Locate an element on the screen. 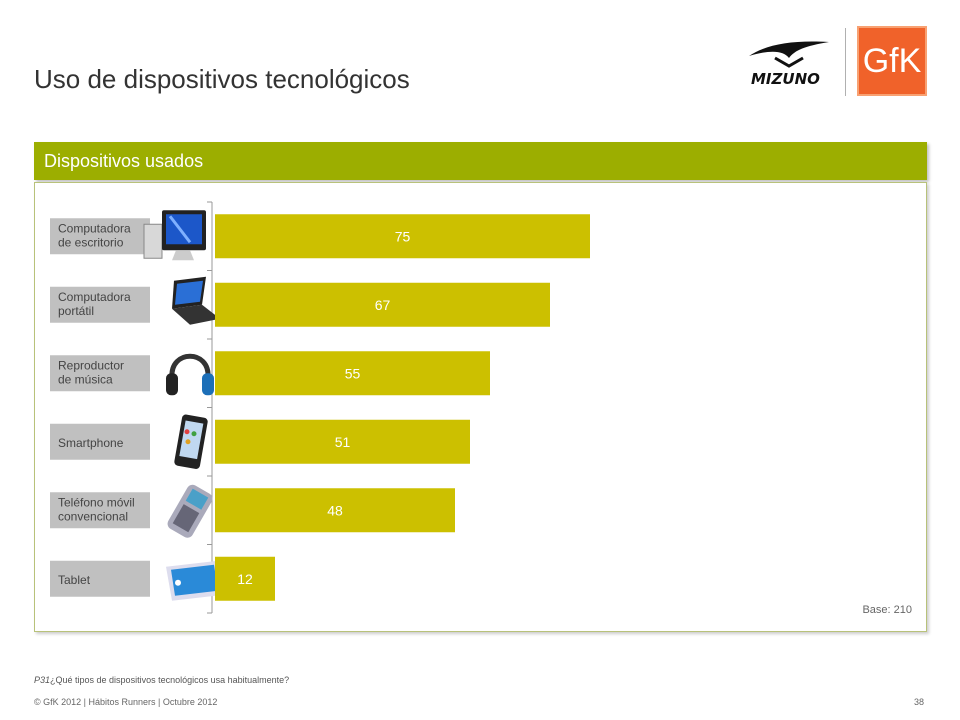 This screenshot has width=960, height=720. category-label: Teléfono móvil convencional is located at coordinates (96, 509).